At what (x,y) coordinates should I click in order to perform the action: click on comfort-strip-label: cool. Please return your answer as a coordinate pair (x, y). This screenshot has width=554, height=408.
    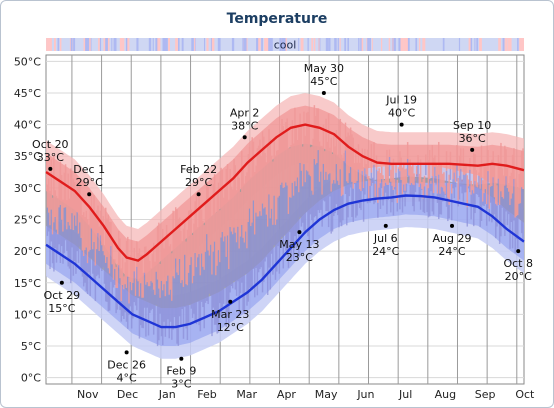
    Looking at the image, I should click on (285, 45).